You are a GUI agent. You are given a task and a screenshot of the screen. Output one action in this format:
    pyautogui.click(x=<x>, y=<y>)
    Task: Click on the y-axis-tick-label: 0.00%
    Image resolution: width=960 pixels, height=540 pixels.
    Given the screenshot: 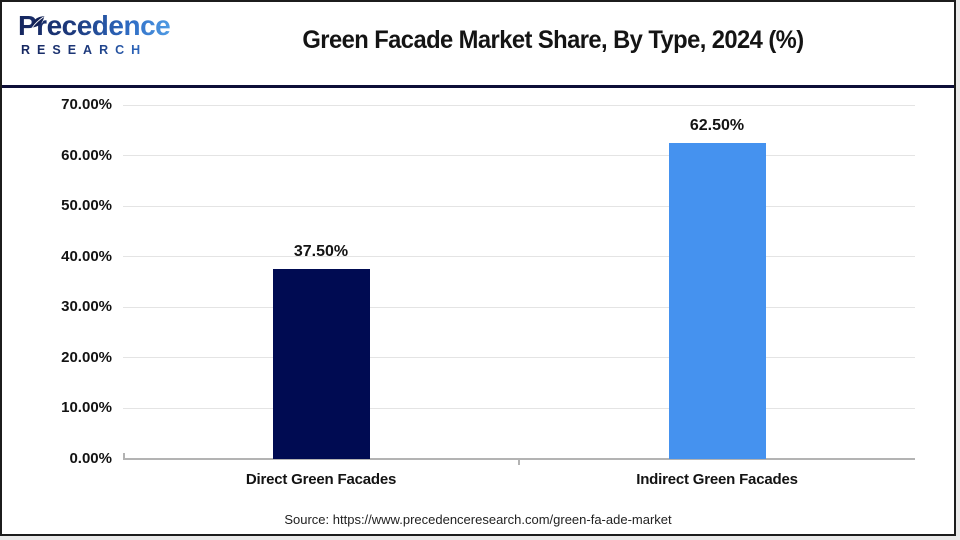 What is the action you would take?
    pyautogui.click(x=90, y=458)
    